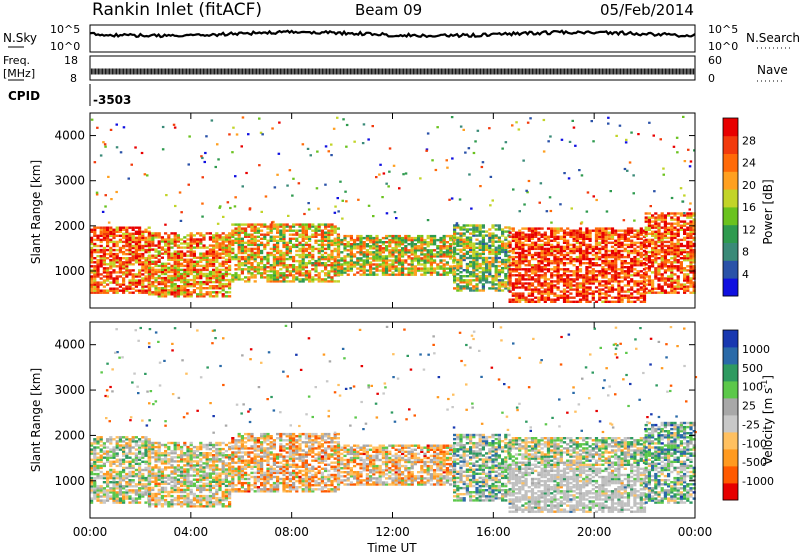  I want to click on power-colorbar-tick-label: 8, so click(745, 252).